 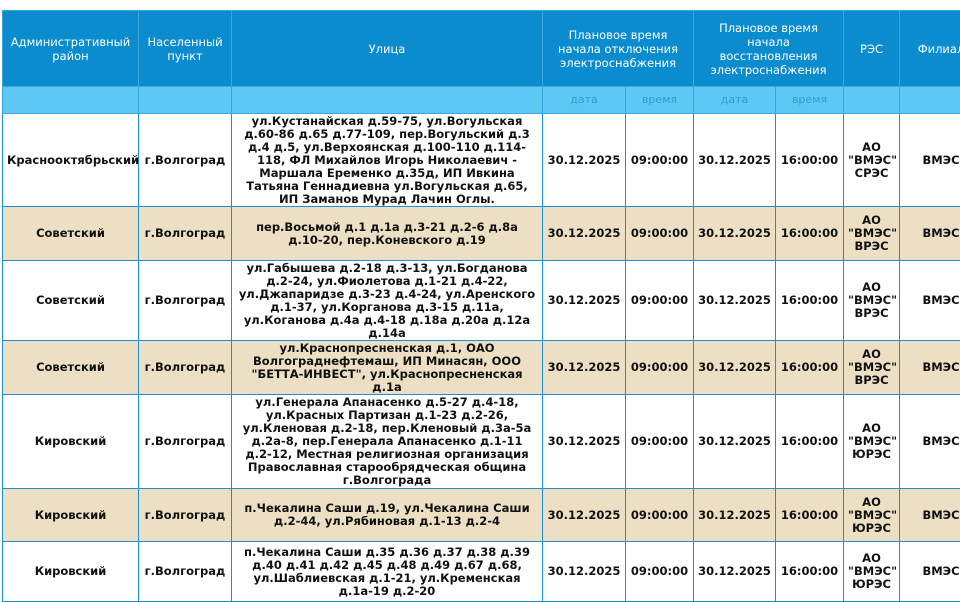 I want to click on res-cell: АО "ВМЭС" СРЭС, so click(x=872, y=160).